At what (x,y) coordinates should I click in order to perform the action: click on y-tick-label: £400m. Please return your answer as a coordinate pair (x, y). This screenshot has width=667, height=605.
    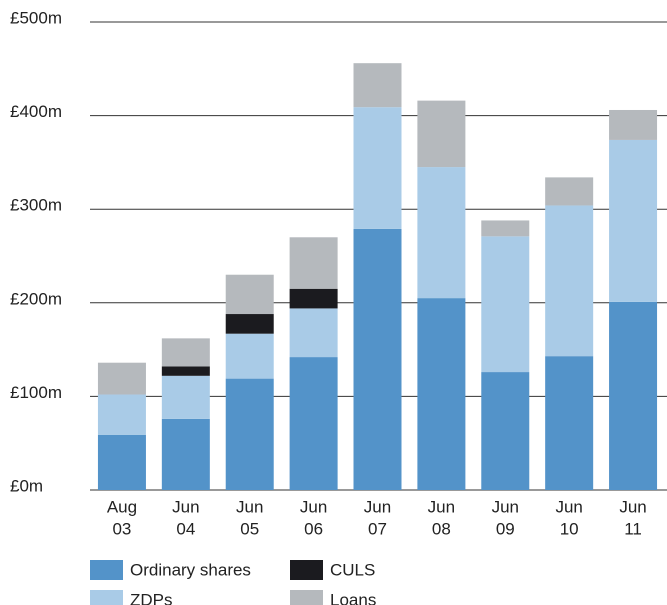
    Looking at the image, I should click on (36, 111).